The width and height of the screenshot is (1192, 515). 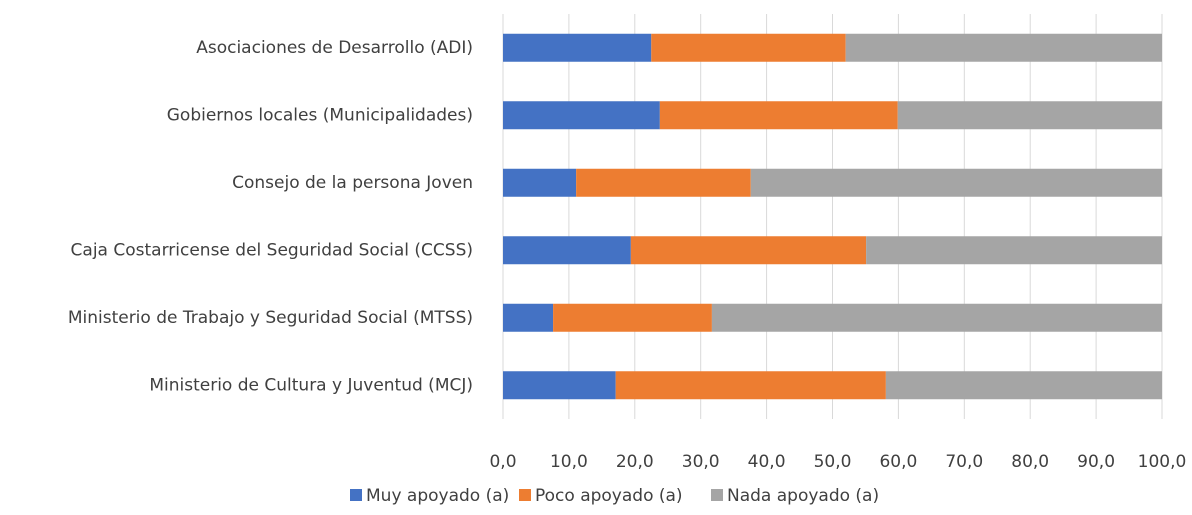 What do you see at coordinates (334, 48) in the screenshot?
I see `y-tick-label: Asociaciones de Desarrollo (ADI)` at bounding box center [334, 48].